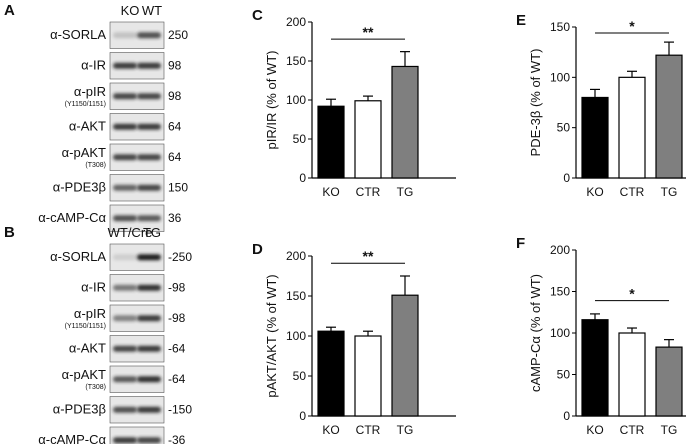 The image size is (700, 444). I want to click on blot-row: α-pIR (Y1150/1151) -98, so click(125, 318).